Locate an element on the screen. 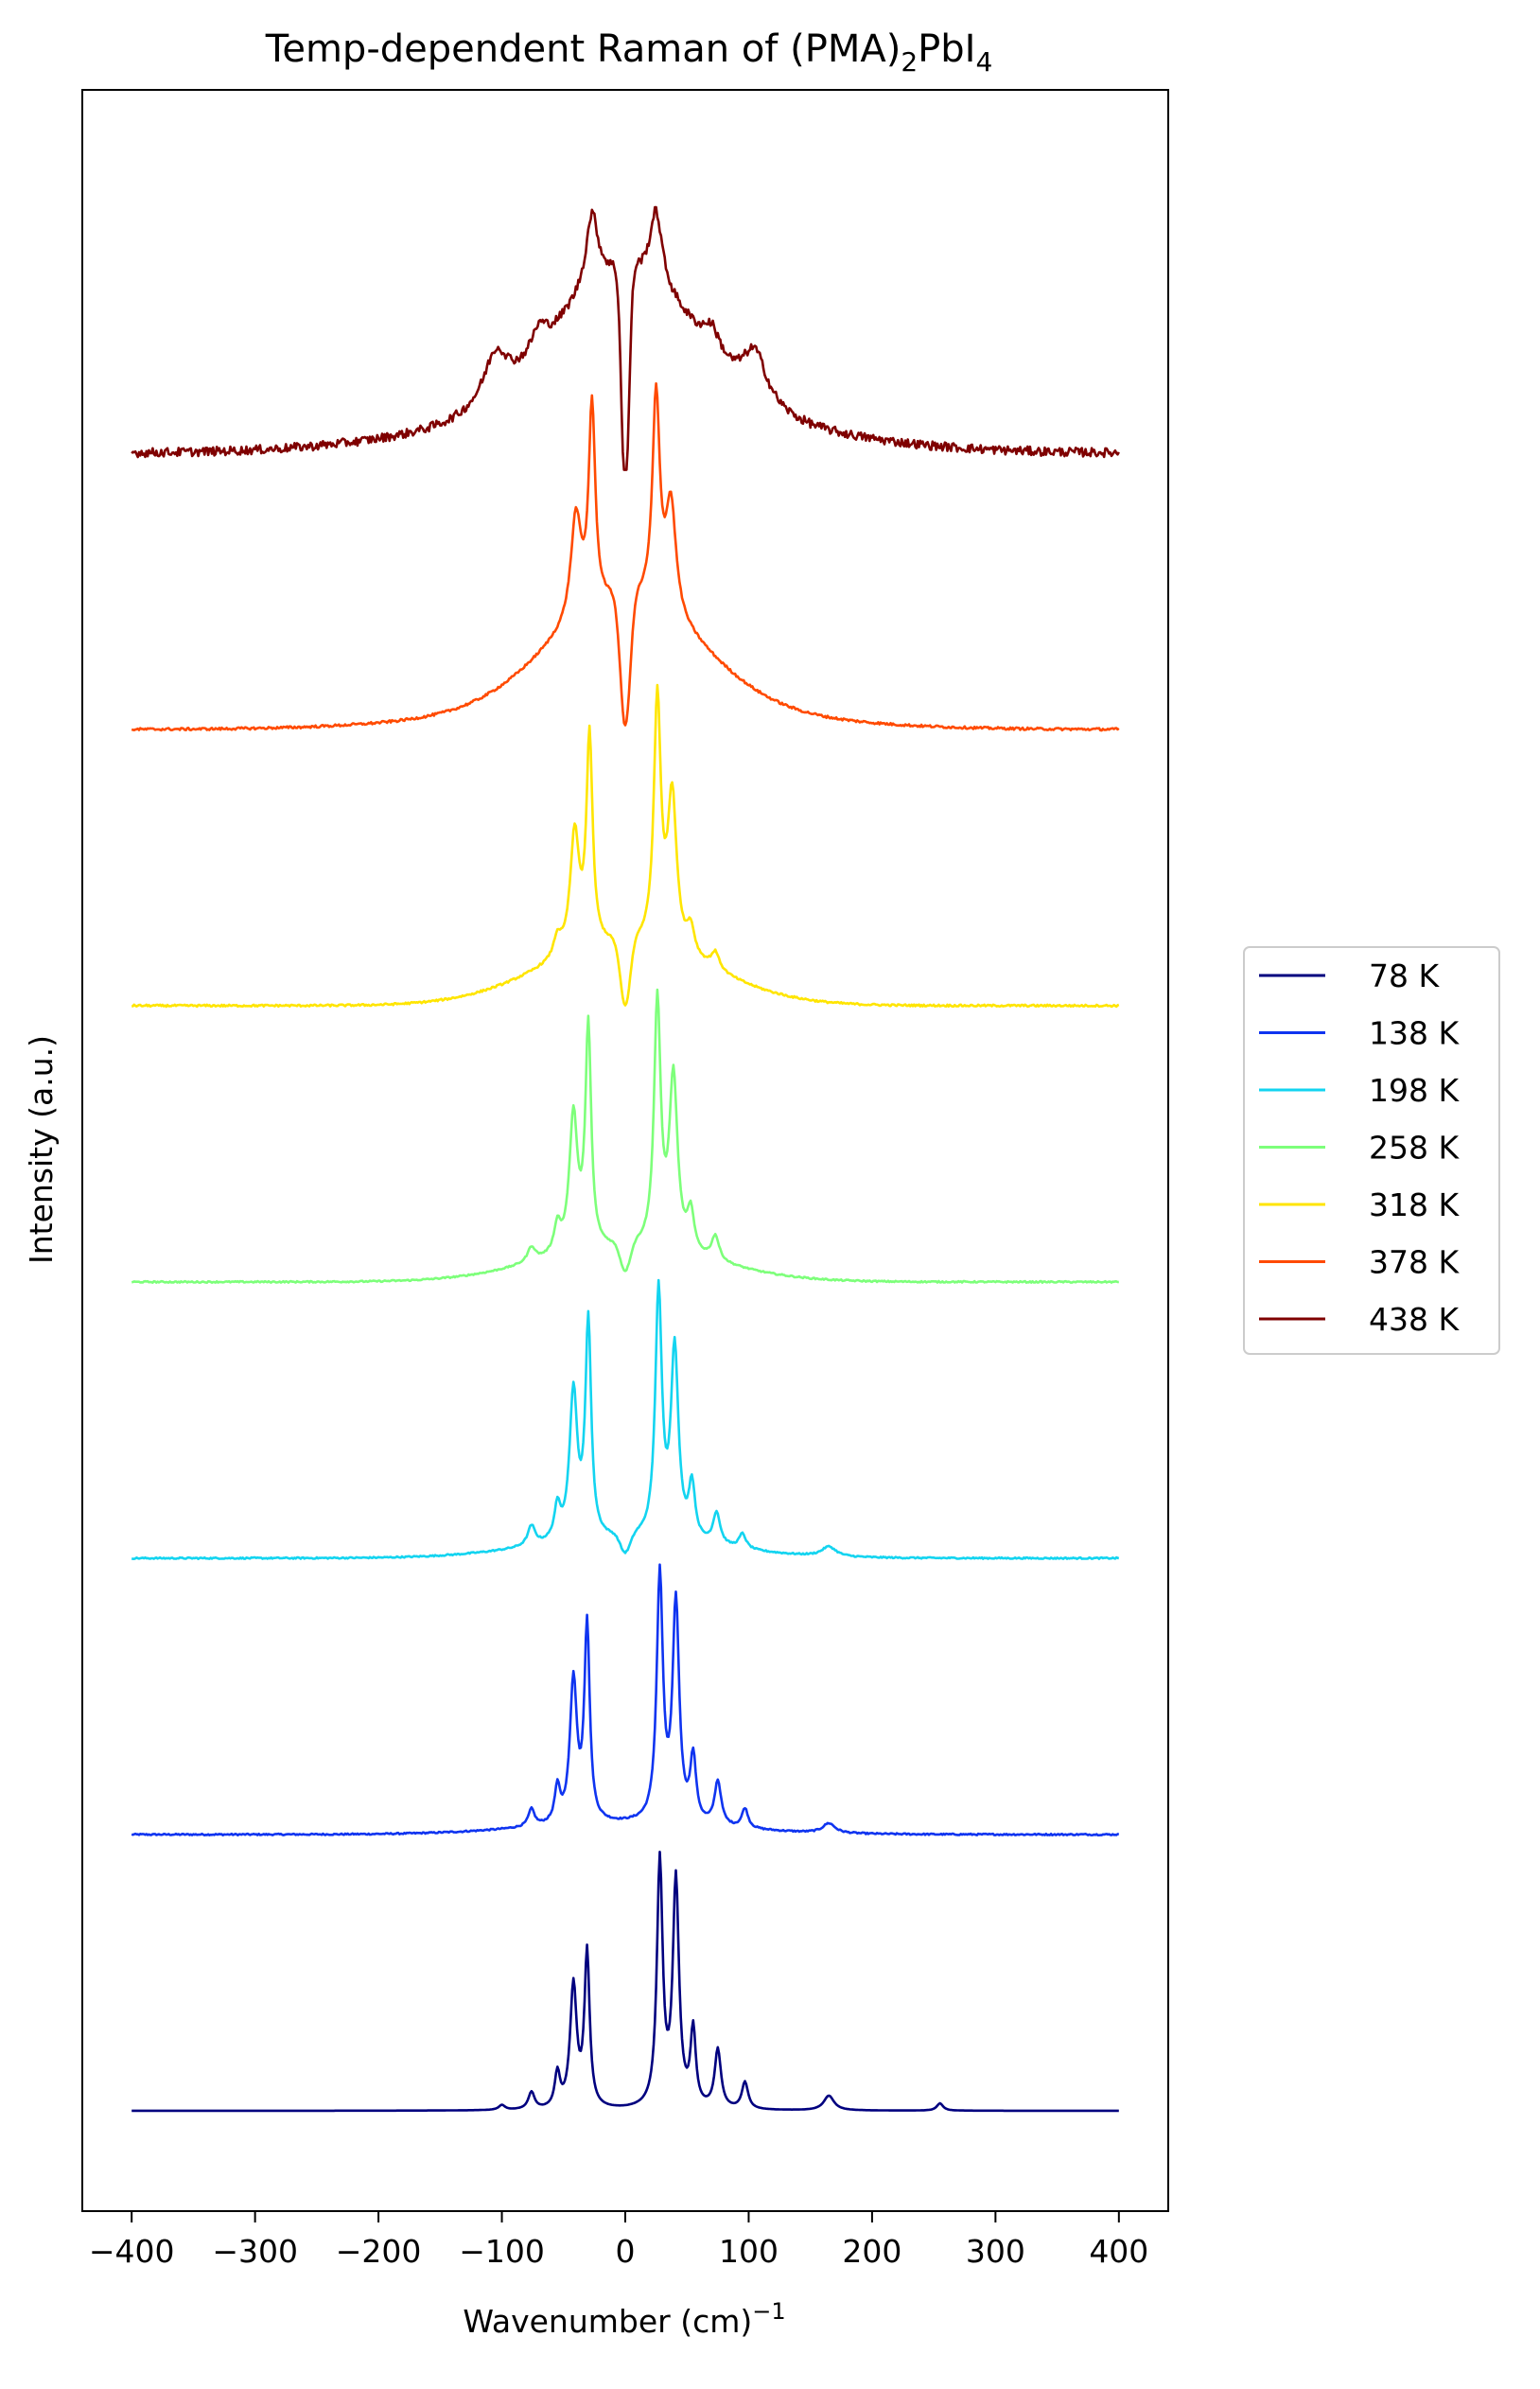  series-line-378k is located at coordinates (625, 556).